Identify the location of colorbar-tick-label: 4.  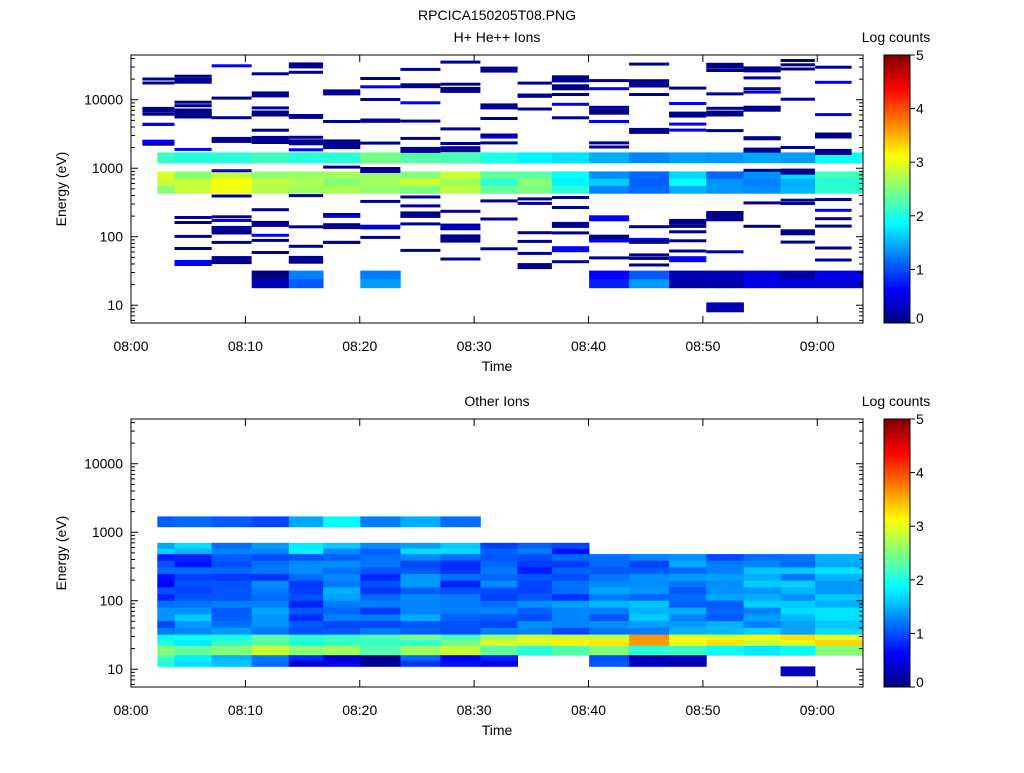
(920, 473).